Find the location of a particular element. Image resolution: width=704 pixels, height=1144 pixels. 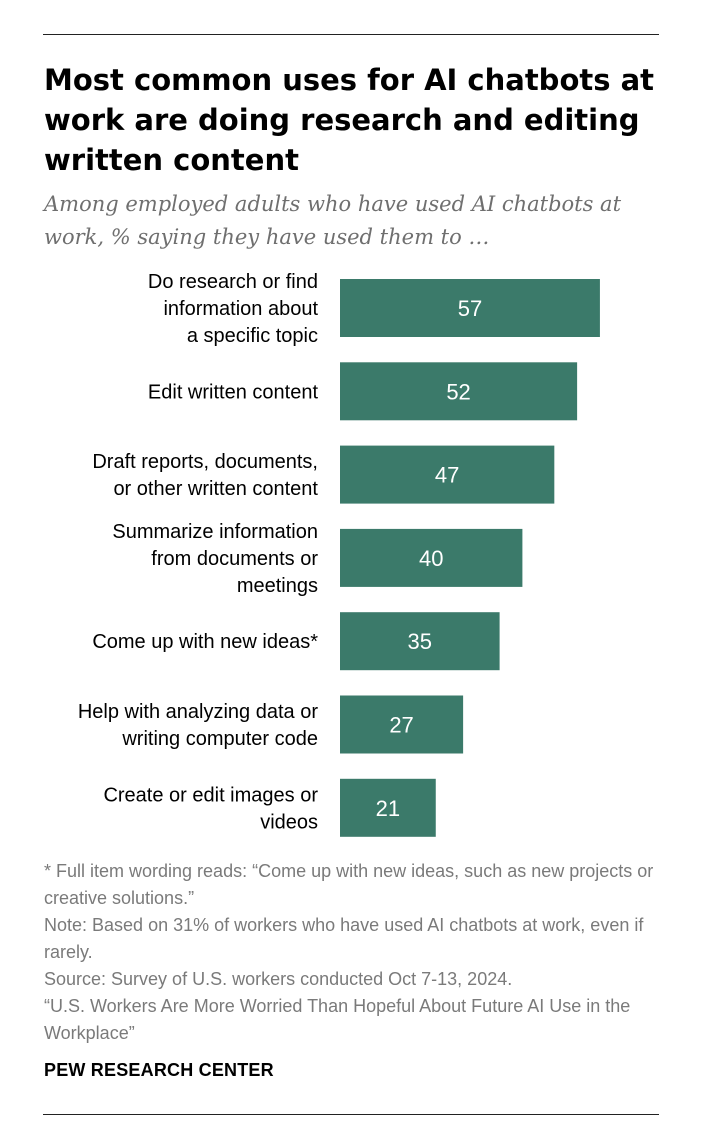

data-label: 21 is located at coordinates (388, 808).